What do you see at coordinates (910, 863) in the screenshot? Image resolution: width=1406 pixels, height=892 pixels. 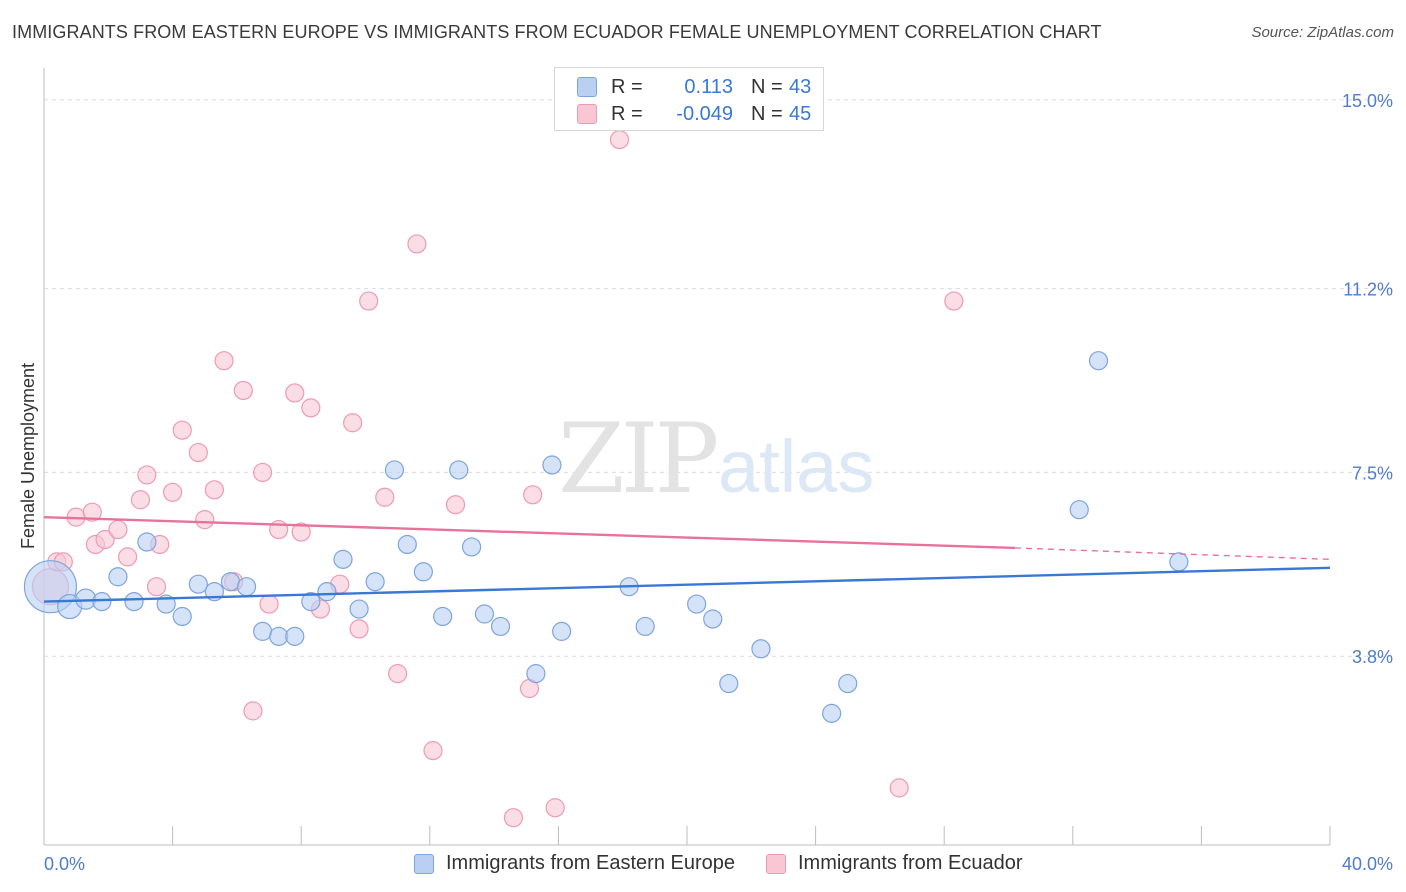 I see `legend-label-ecuador: Immigrants from Ecuador` at bounding box center [910, 863].